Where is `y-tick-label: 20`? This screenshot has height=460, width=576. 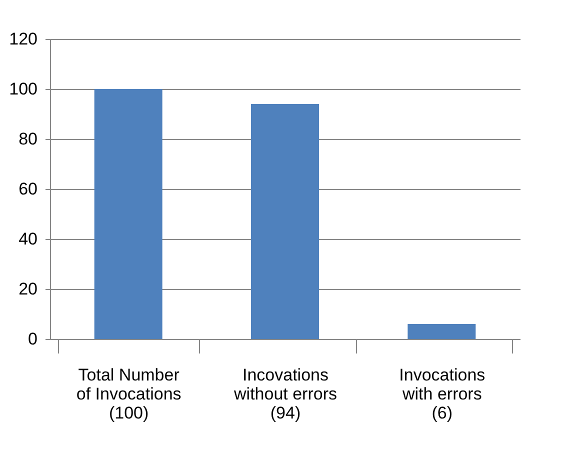
y-tick-label: 20 is located at coordinates (28, 289).